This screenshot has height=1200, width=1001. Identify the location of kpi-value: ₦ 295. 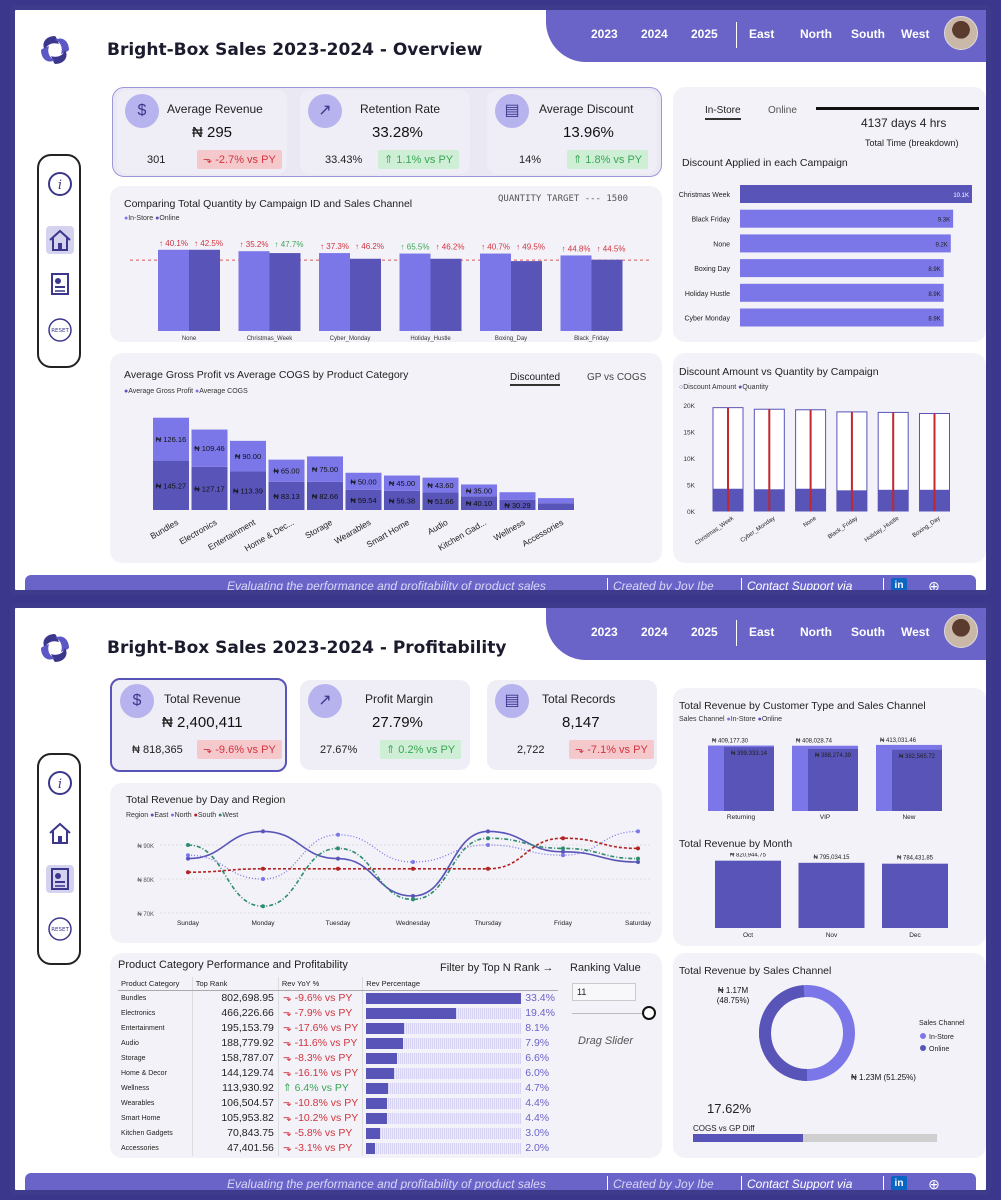
(212, 132).